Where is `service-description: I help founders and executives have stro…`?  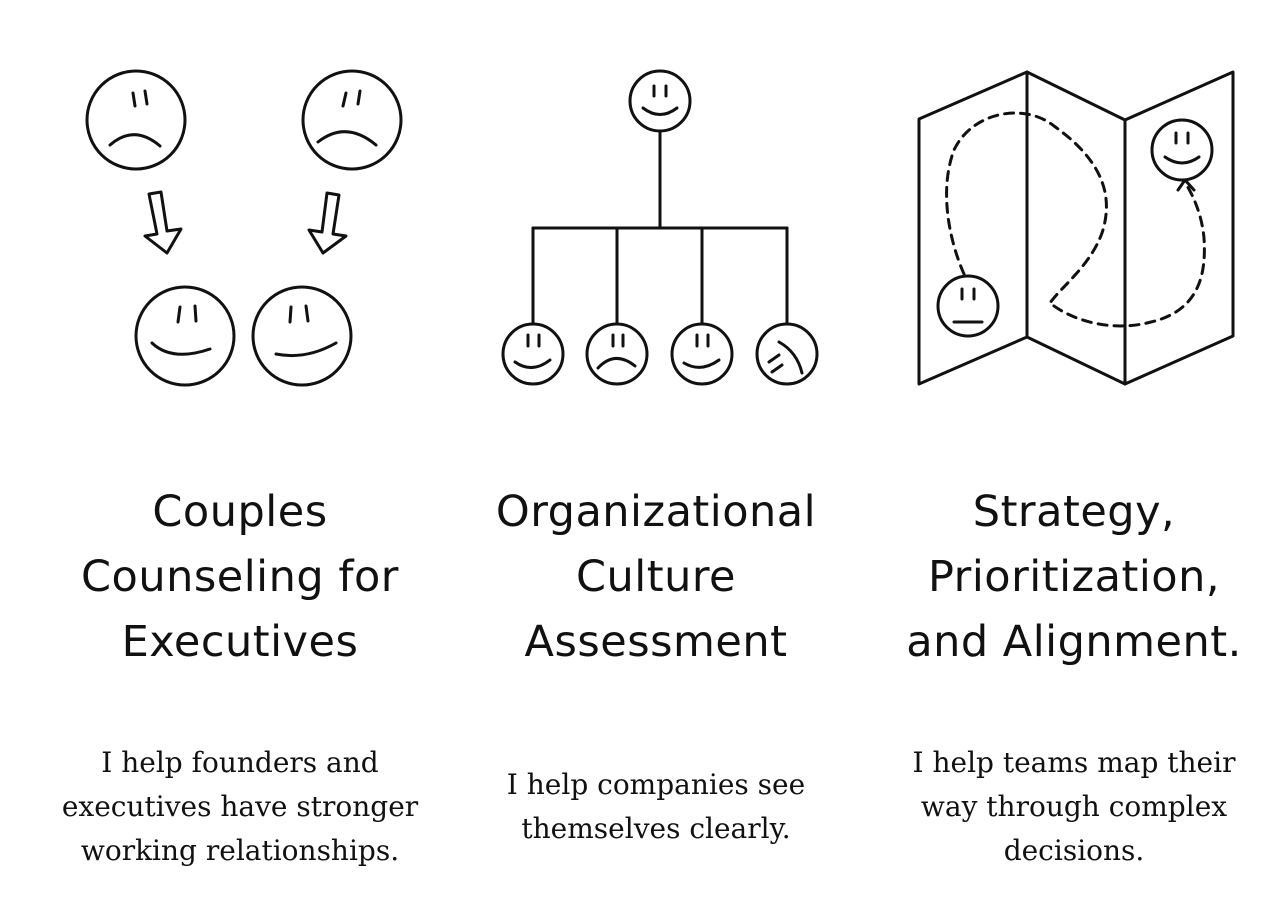 service-description: I help founders and executives have stro… is located at coordinates (240, 806).